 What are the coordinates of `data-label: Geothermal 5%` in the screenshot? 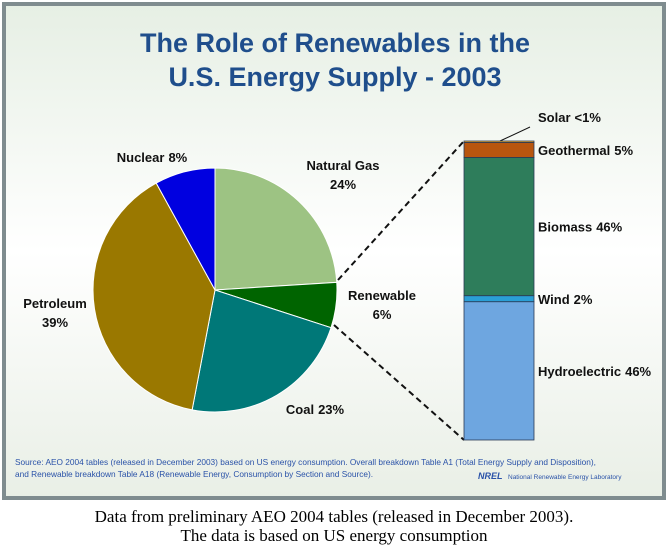 It's located at (585, 150).